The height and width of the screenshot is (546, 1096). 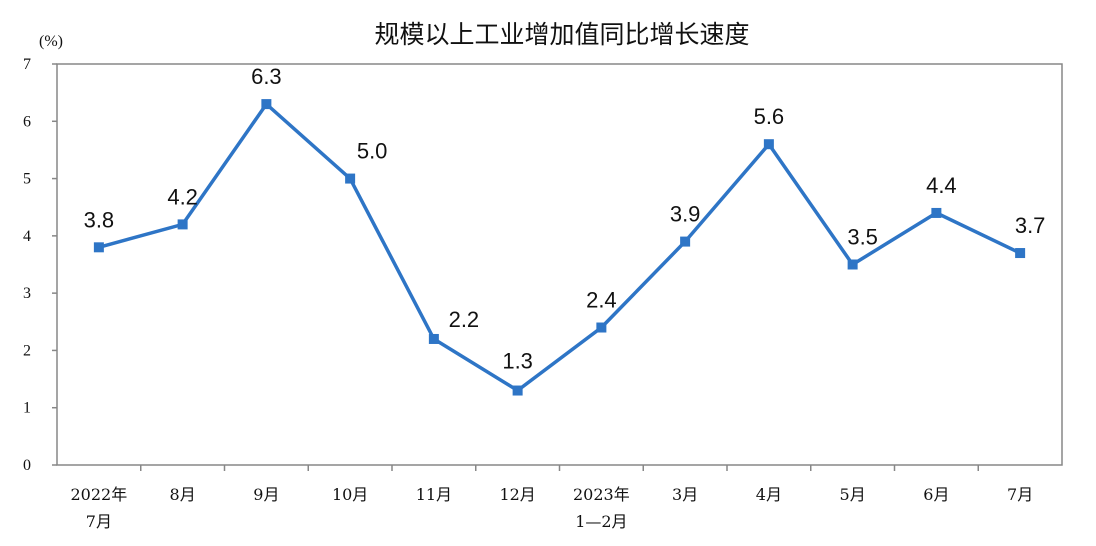 What do you see at coordinates (27, 408) in the screenshot?
I see `y-tick-label: 1` at bounding box center [27, 408].